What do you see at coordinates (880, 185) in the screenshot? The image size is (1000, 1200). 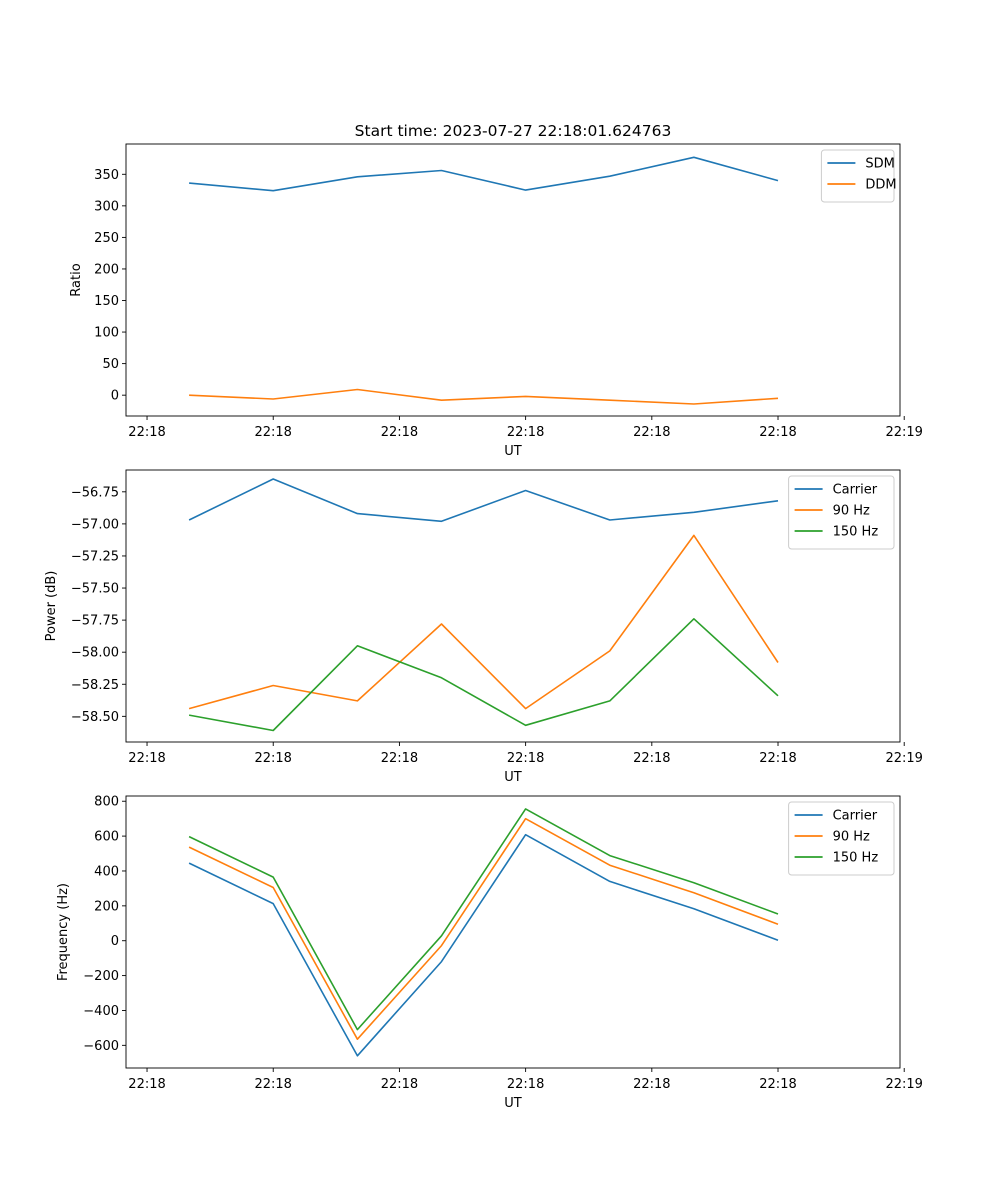 I see `legend-label: DDM` at bounding box center [880, 185].